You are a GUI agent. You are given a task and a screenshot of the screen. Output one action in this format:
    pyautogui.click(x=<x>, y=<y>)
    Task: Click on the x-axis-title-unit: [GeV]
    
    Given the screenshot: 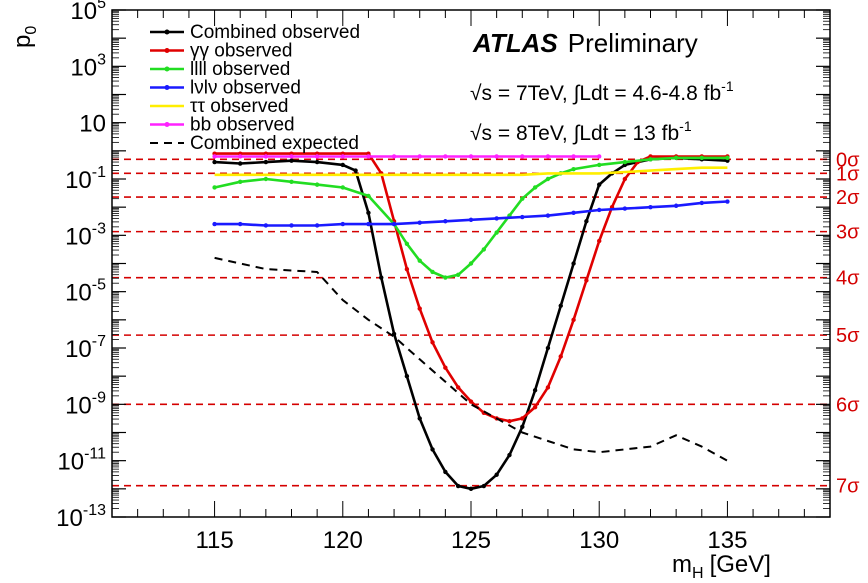 What is the action you would take?
    pyautogui.click(x=740, y=564)
    